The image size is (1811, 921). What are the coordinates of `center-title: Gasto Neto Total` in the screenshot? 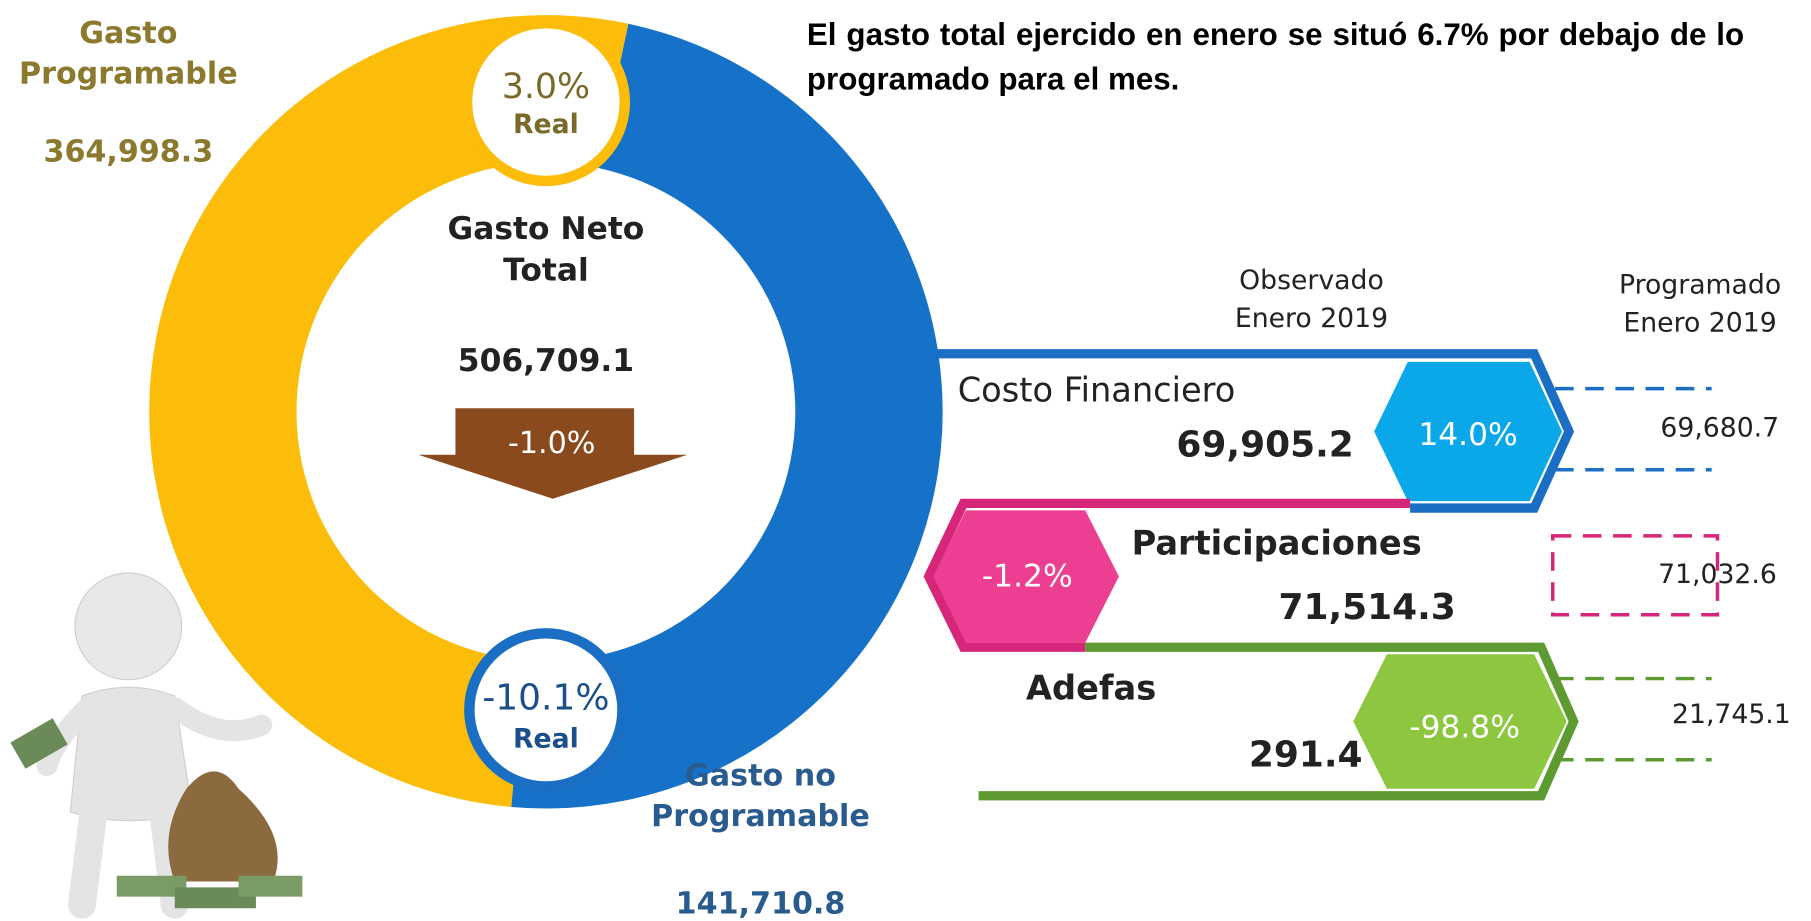 It's located at (546, 250).